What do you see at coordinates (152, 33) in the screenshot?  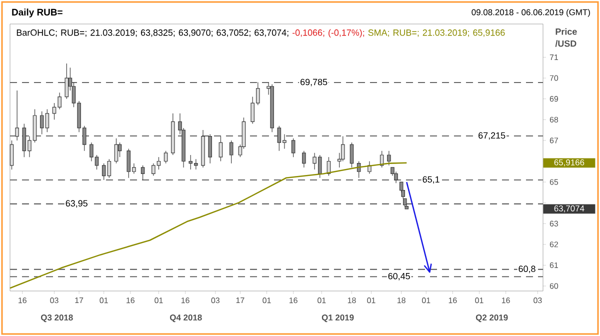 I see `annotation: BarOHLC; RUB=; 21.03.2019; 63,8325; 63,9070; 63,7052; 63,7074;` at bounding box center [152, 33].